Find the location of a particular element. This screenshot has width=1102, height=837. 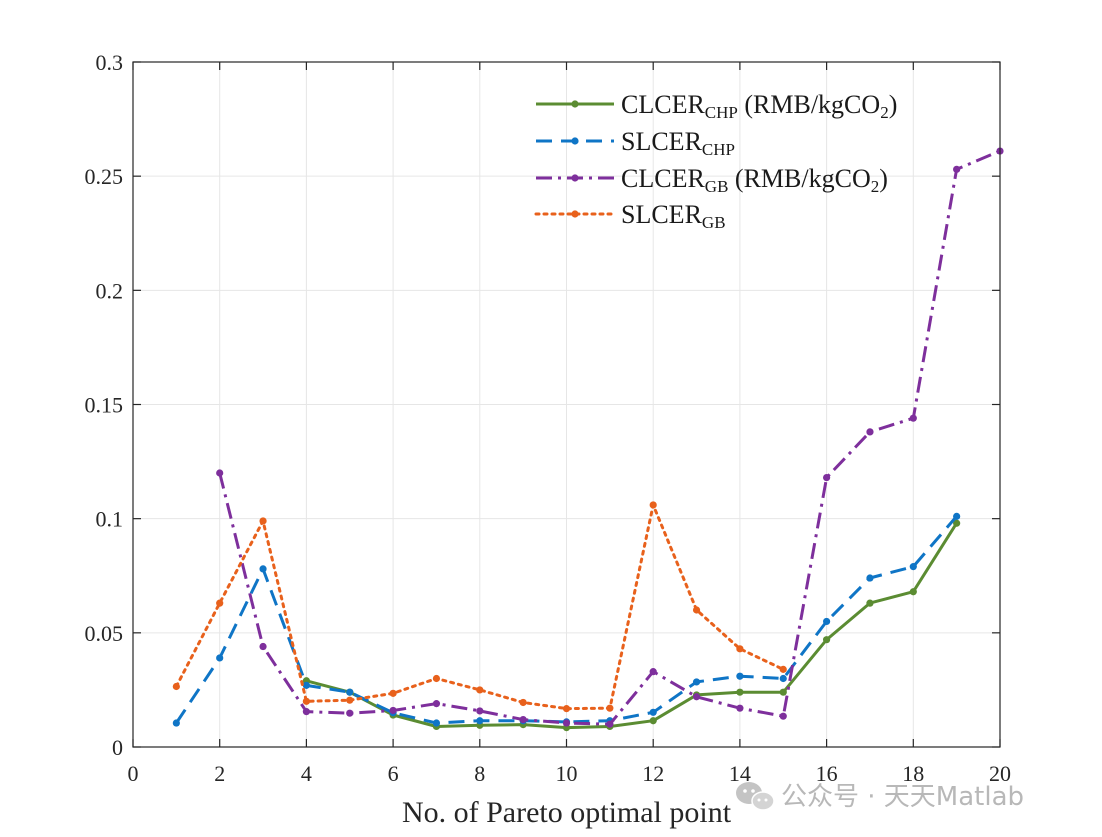

legend-label: SLCERCHP is located at coordinates (678, 143).